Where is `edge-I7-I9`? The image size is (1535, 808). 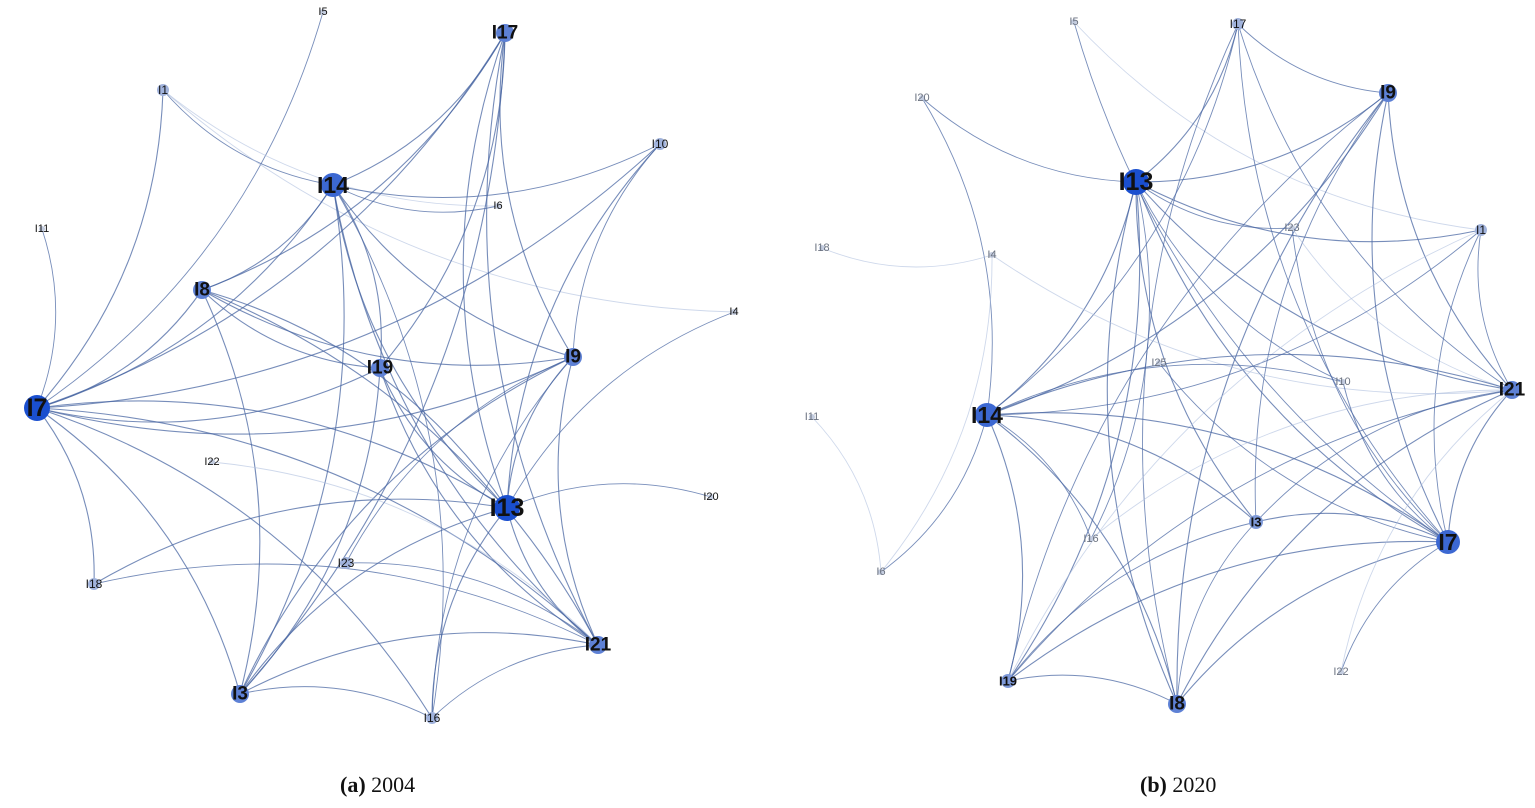
edge-I7-I9 is located at coordinates (305, 395).